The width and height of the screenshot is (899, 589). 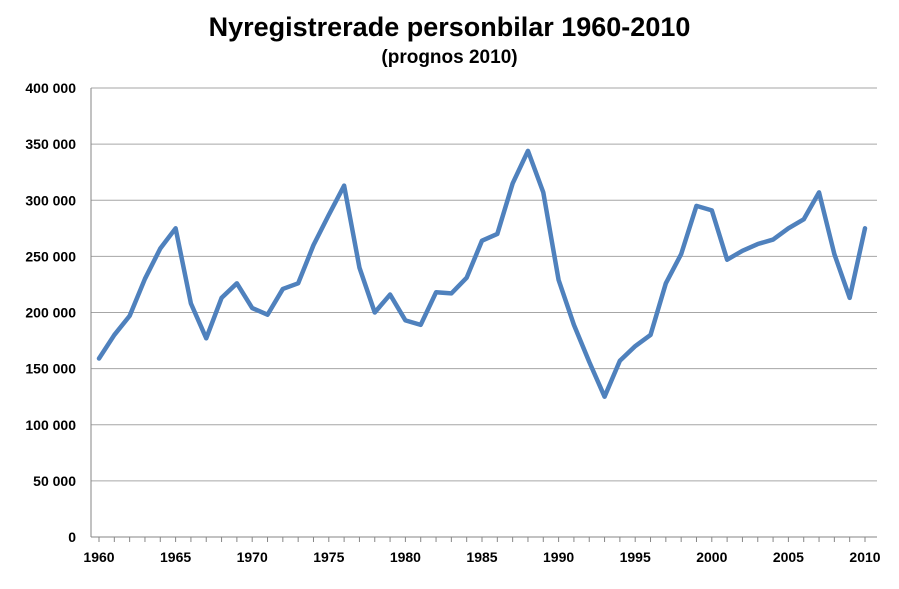 I want to click on x-tick-label: 1995, so click(x=635, y=557).